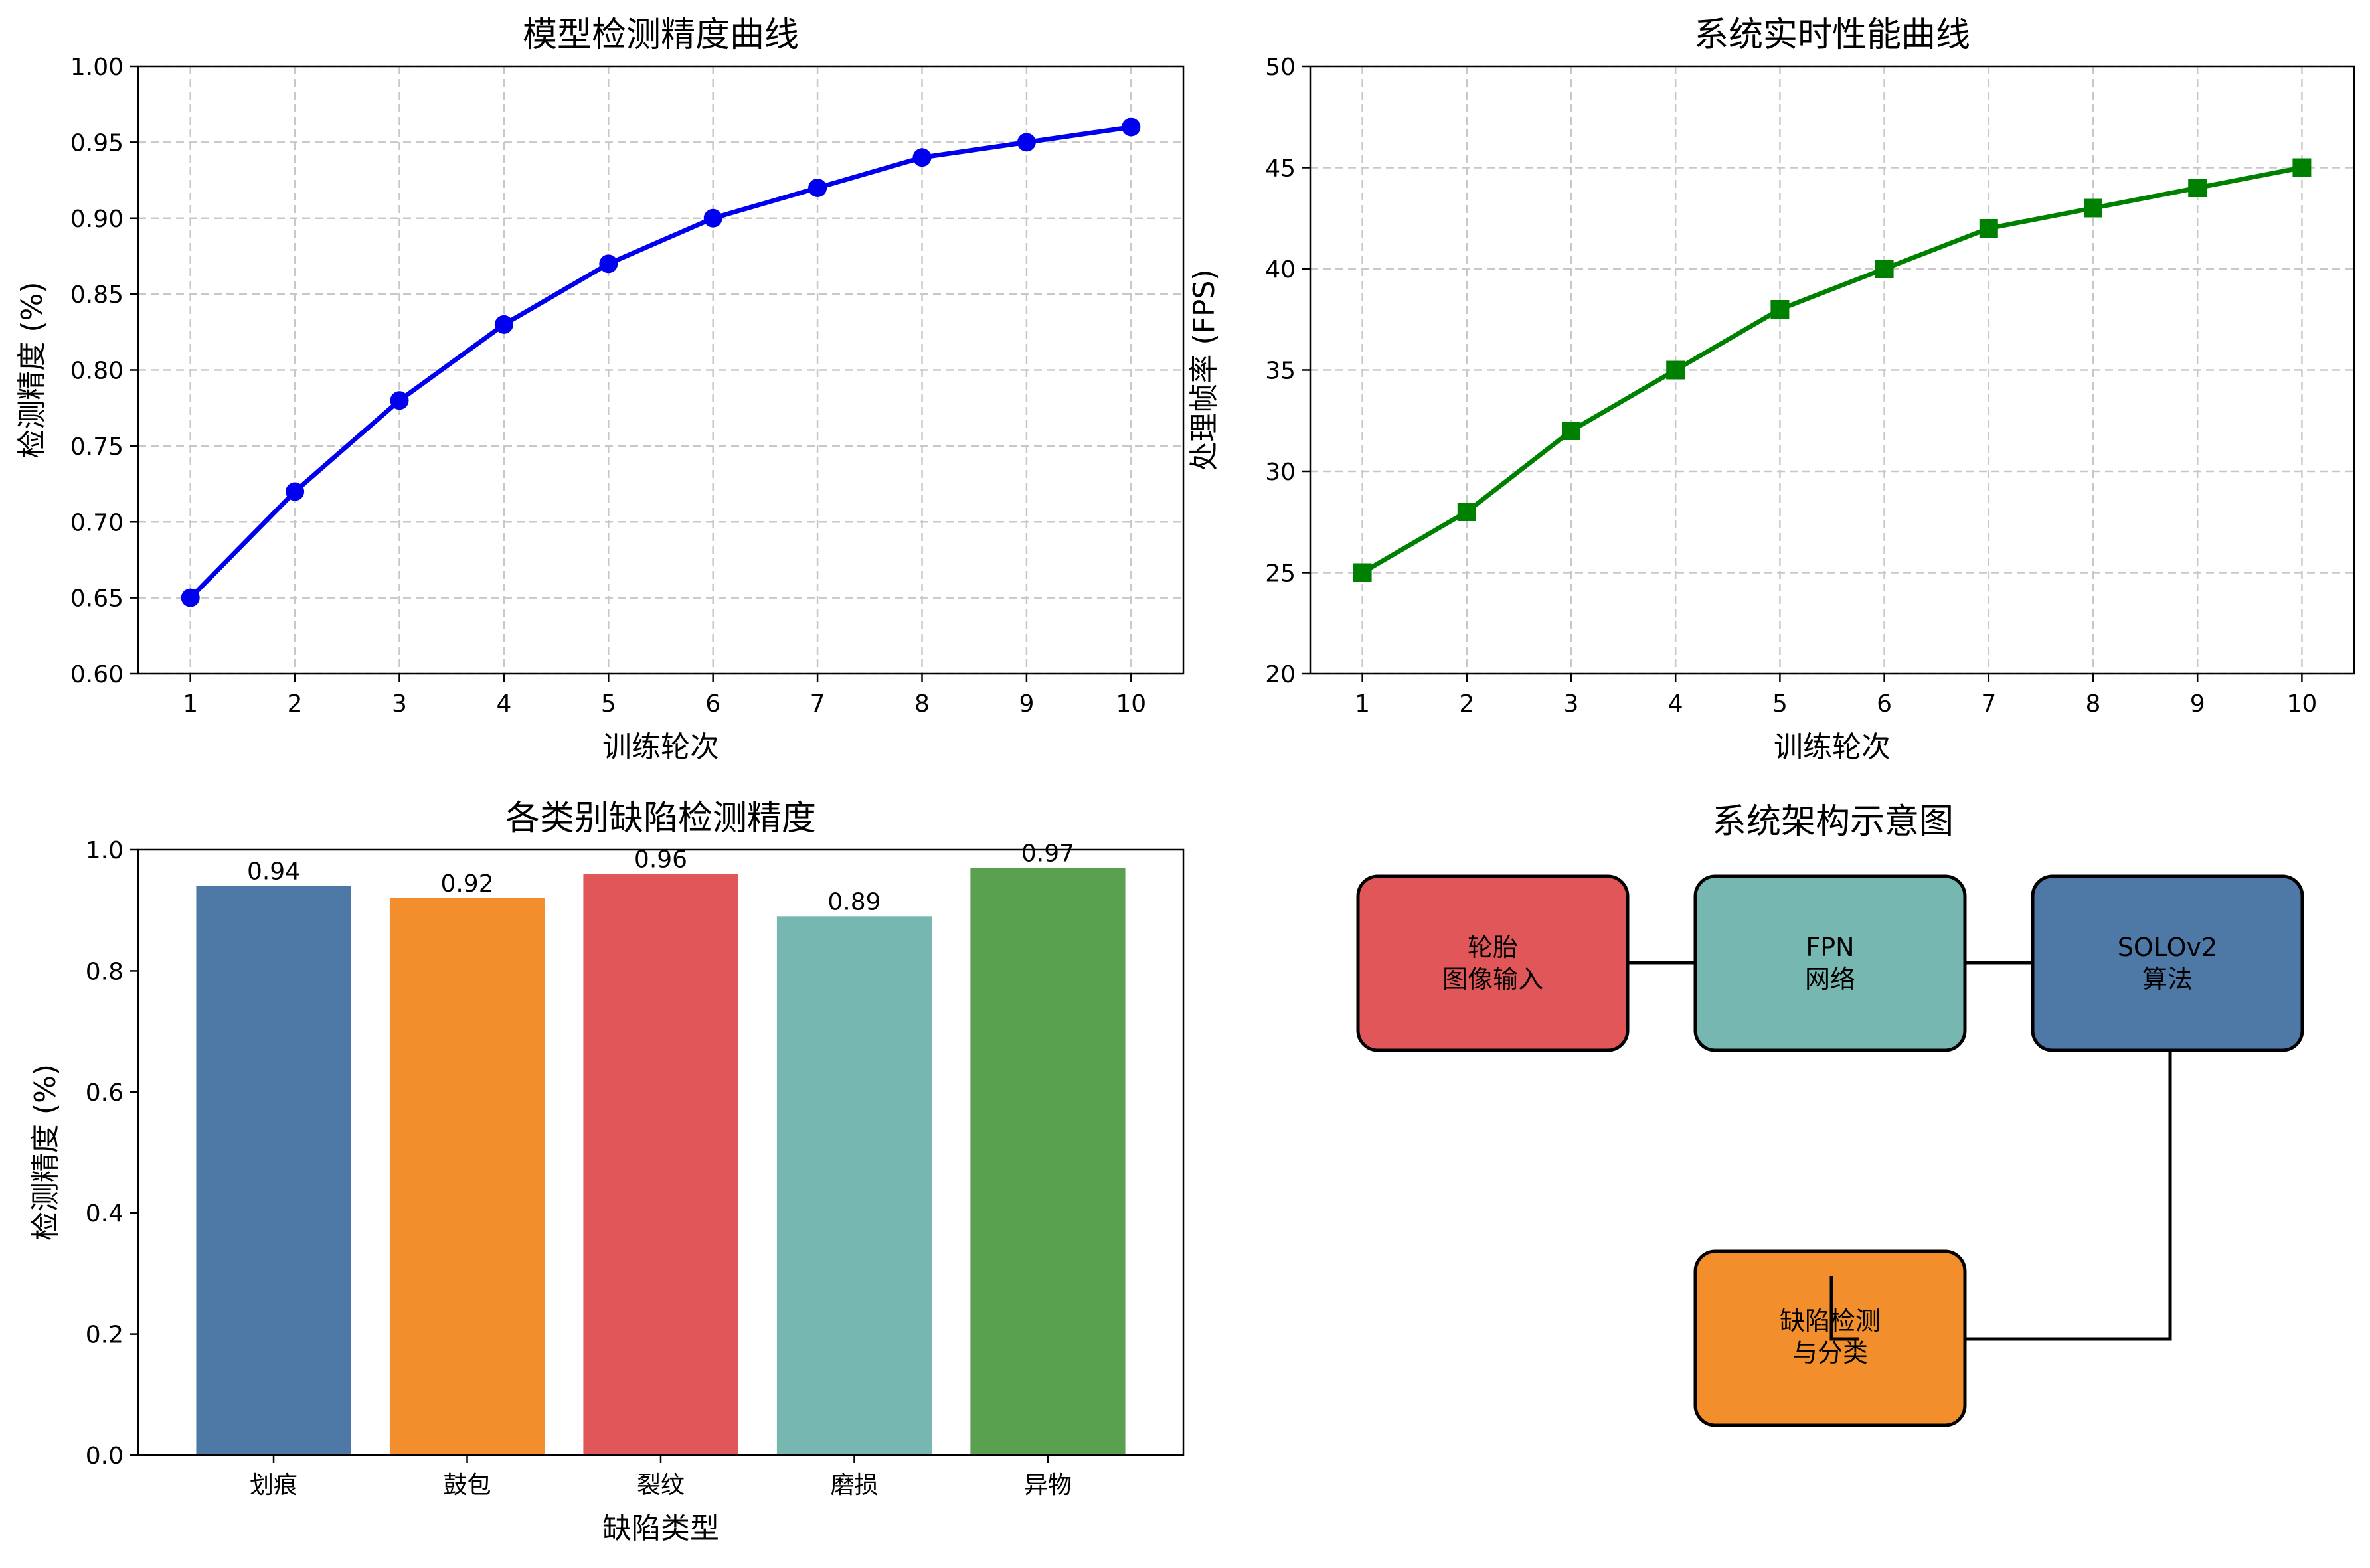  I want to click on connector-3-4-tip, so click(1844, 1309).